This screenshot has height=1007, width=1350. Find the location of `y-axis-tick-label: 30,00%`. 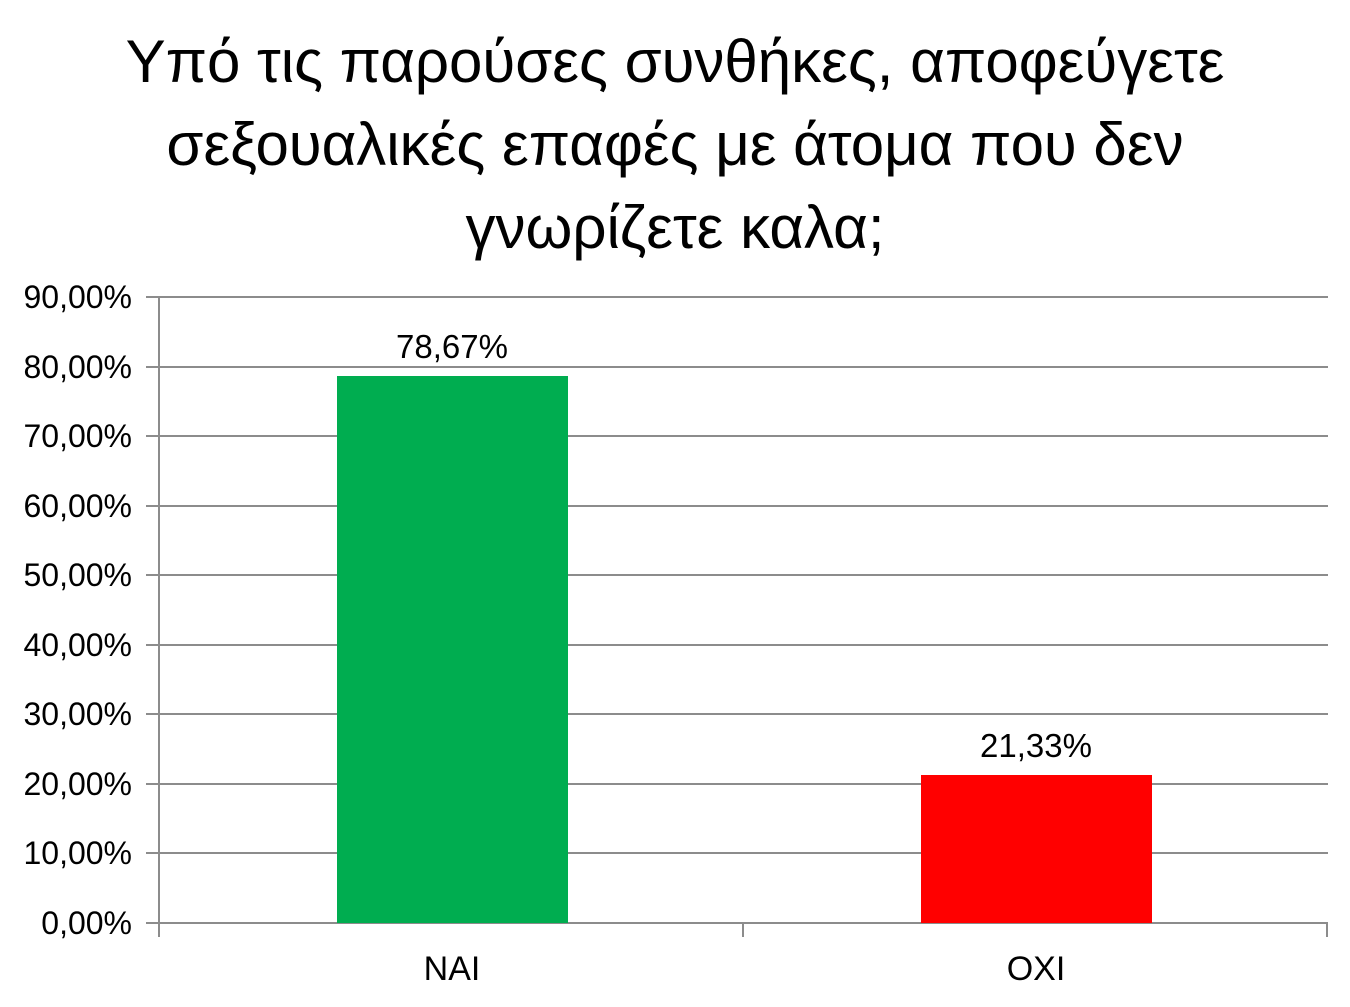

y-axis-tick-label: 30,00% is located at coordinates (77, 714).